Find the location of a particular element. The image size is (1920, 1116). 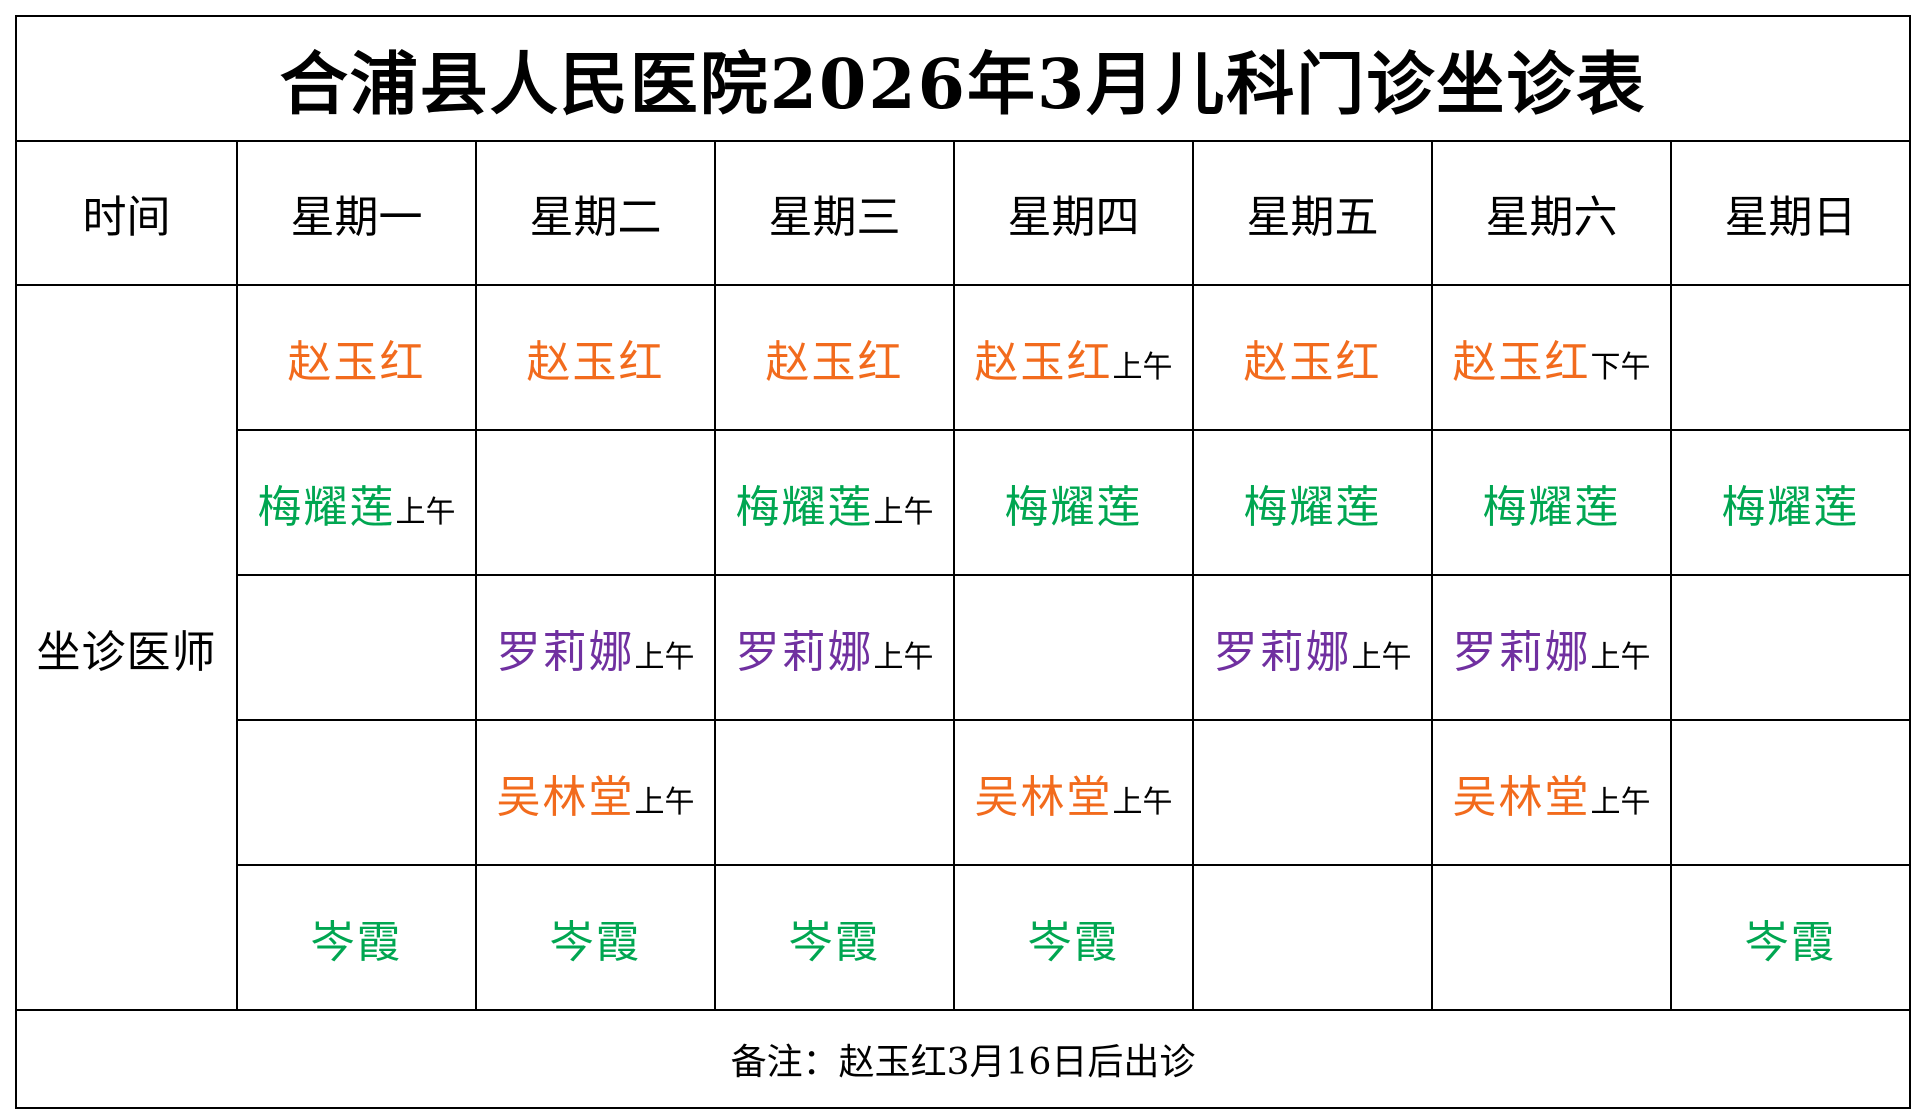

schedule-row: 梅耀莲上午 梅耀莲上午 梅耀莲 梅耀莲 梅耀莲 梅耀莲 is located at coordinates (963, 502).